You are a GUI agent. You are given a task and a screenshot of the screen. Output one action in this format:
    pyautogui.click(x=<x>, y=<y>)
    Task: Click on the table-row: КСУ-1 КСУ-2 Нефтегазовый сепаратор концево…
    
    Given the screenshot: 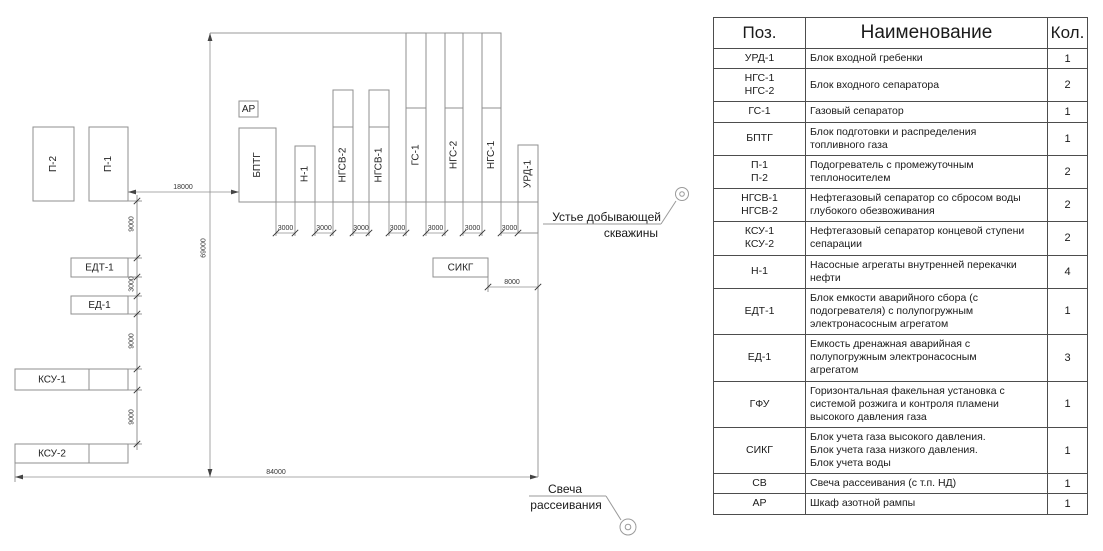 What is the action you would take?
    pyautogui.click(x=900, y=238)
    